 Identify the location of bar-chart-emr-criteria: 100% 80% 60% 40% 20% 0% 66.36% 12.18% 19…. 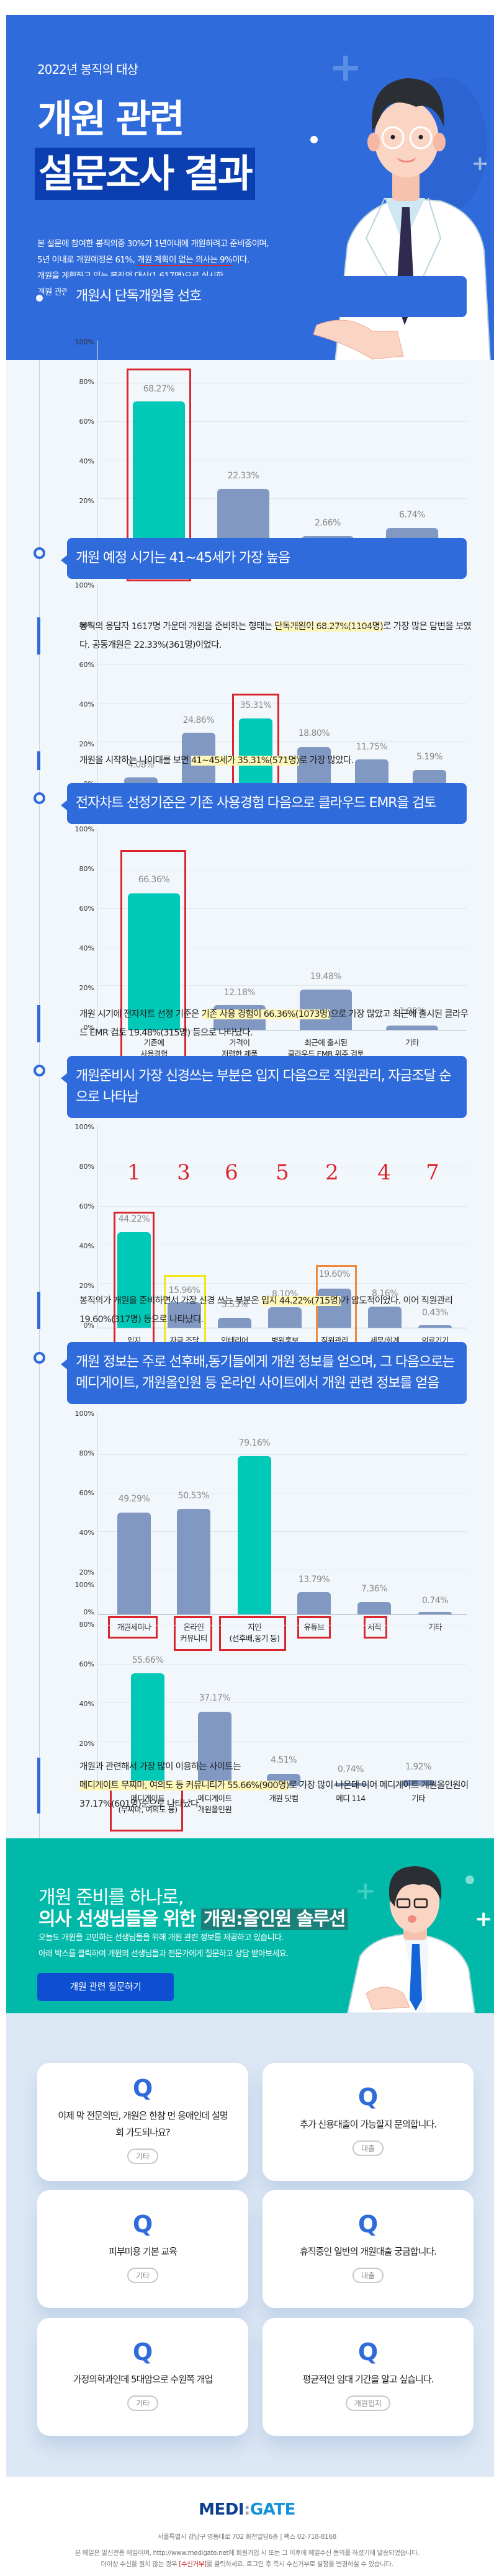
(267, 946).